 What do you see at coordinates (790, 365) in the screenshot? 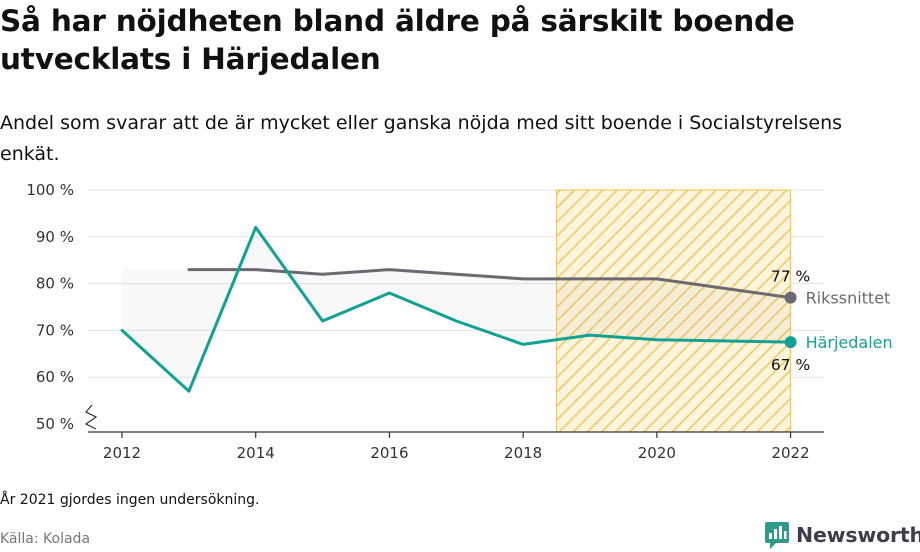
I see `end-value-label: 67 %` at bounding box center [790, 365].